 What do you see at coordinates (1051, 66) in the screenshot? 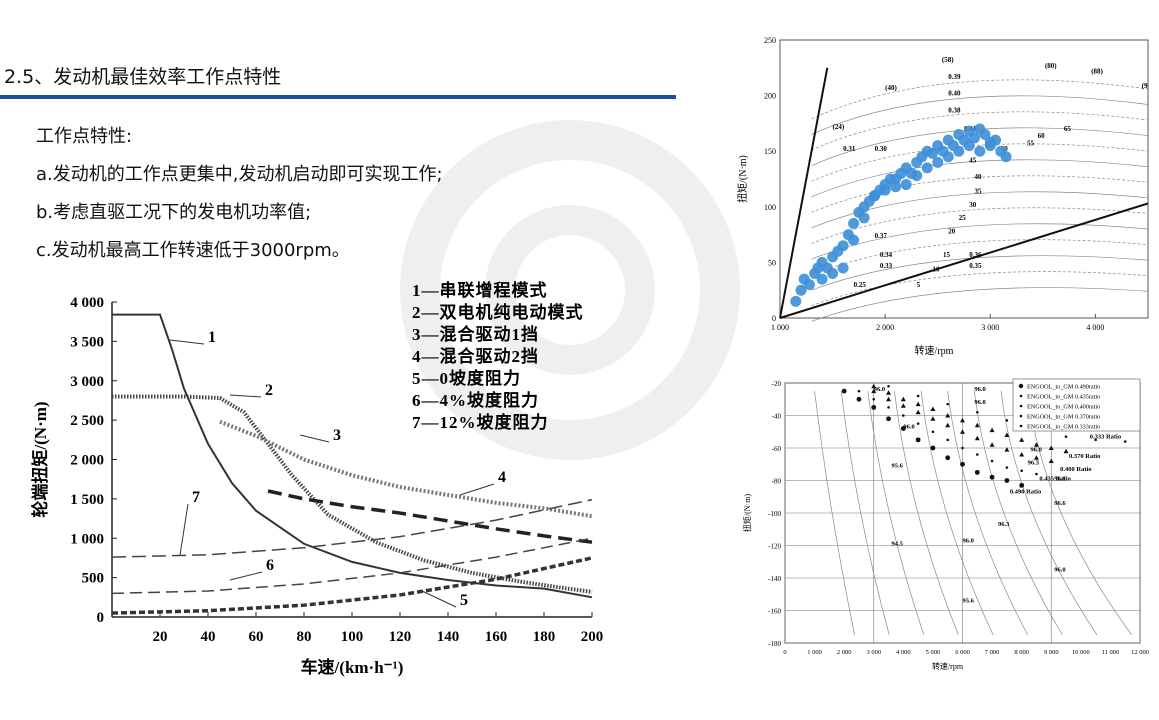
I see `contour-label: (80)` at bounding box center [1051, 66].